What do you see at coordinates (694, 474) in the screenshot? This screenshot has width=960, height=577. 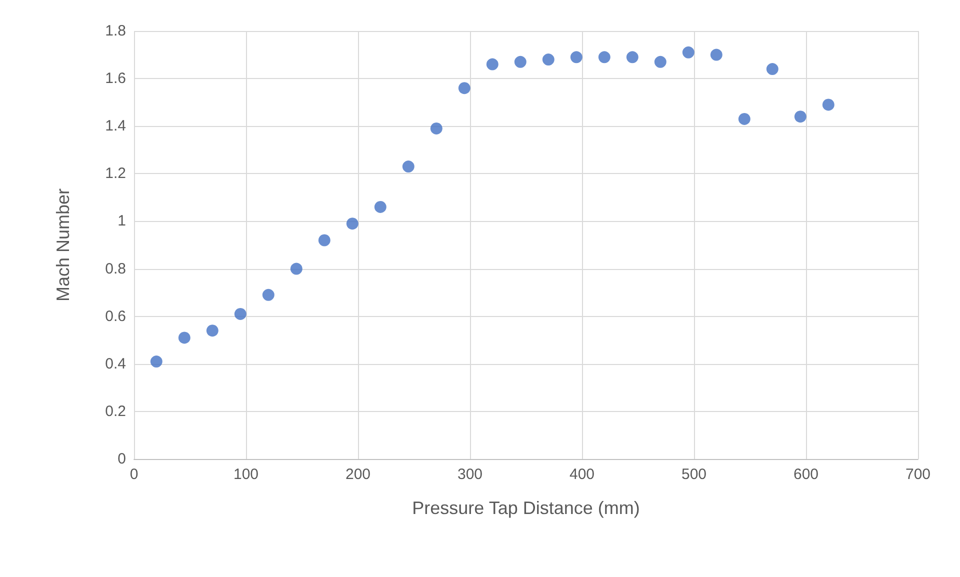 I see `x-tick-label: 500` at bounding box center [694, 474].